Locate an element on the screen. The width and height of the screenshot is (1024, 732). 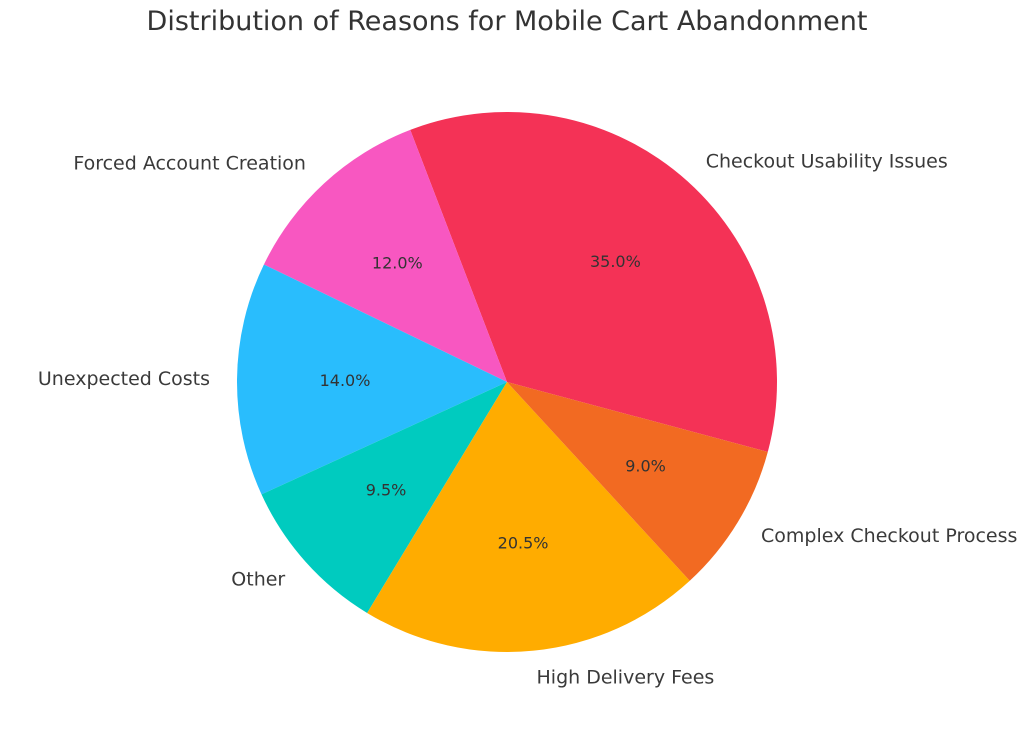
pie-slice-high-delivery-fees is located at coordinates (528, 517).